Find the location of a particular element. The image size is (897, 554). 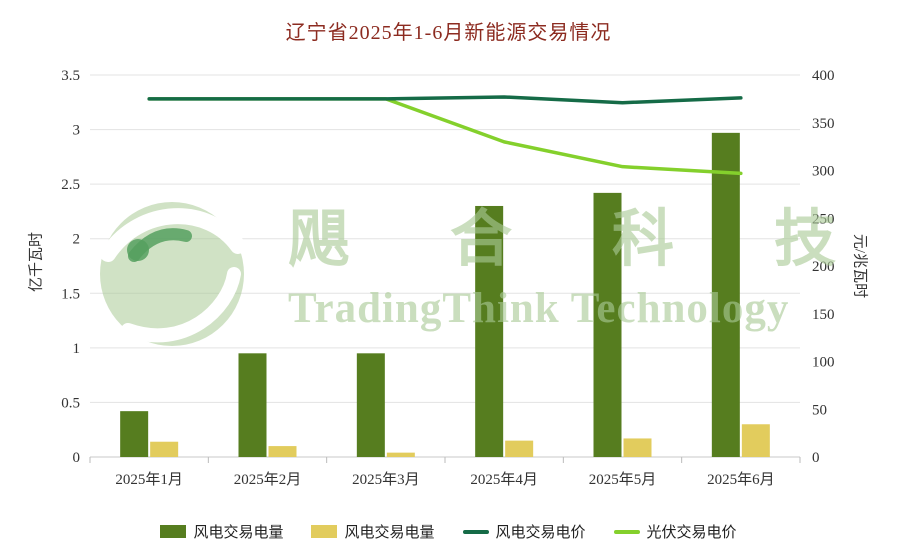

left-tick-label: 1 is located at coordinates (77, 349).